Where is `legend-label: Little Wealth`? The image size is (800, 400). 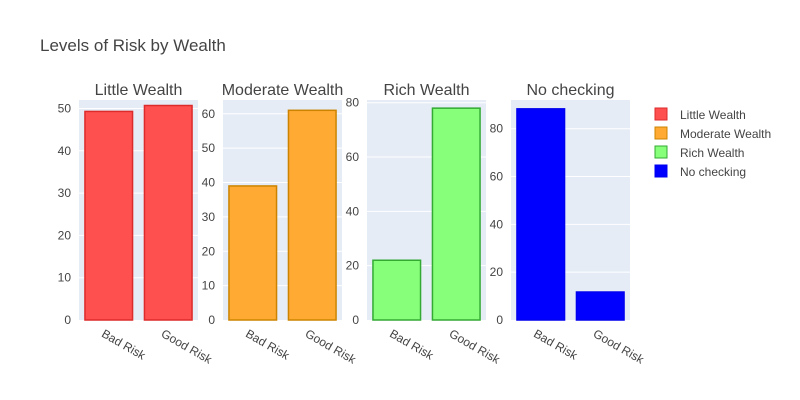
legend-label: Little Wealth is located at coordinates (713, 115).